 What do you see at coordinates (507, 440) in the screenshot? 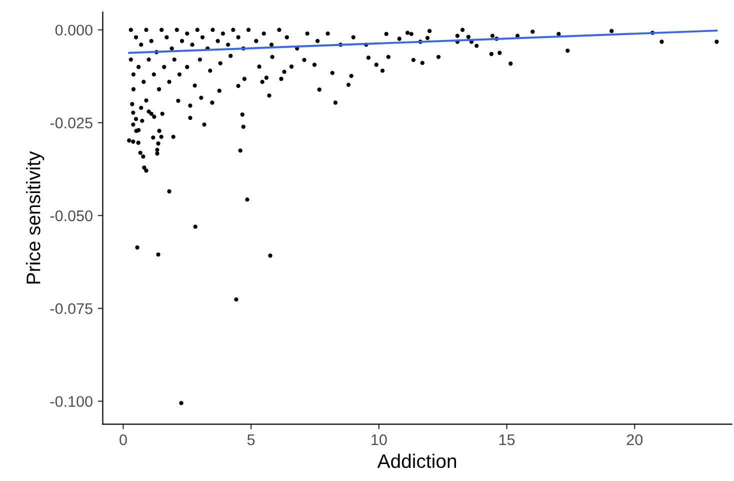
I see `x-tick-label: 15` at bounding box center [507, 440].